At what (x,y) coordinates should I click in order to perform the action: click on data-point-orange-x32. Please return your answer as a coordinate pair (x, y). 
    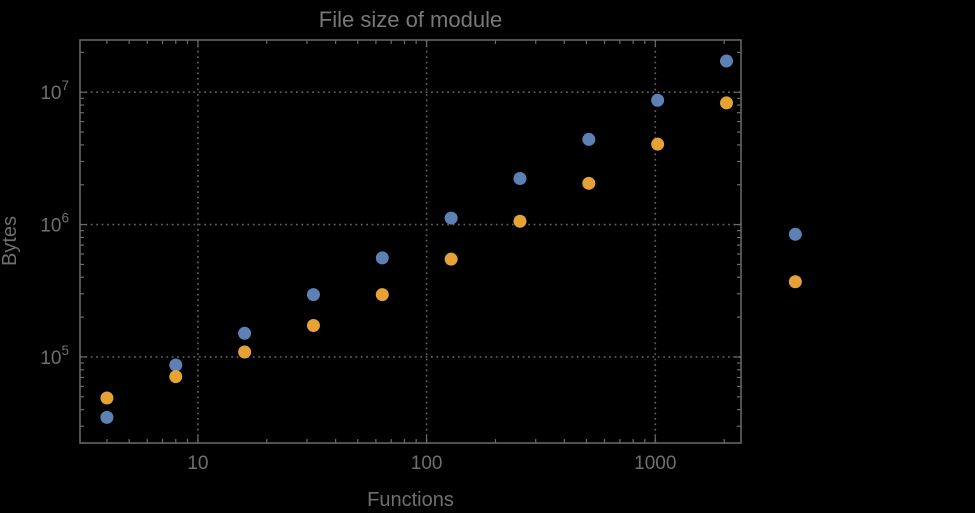
    Looking at the image, I should click on (313, 325).